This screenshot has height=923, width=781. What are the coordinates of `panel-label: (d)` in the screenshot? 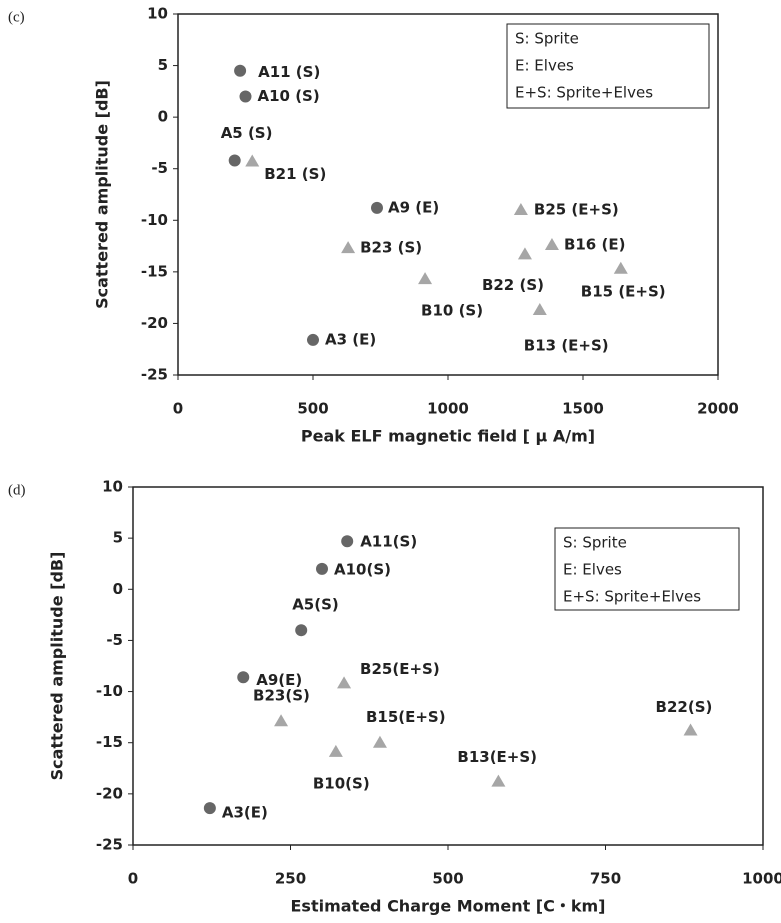 It's located at (17, 490).